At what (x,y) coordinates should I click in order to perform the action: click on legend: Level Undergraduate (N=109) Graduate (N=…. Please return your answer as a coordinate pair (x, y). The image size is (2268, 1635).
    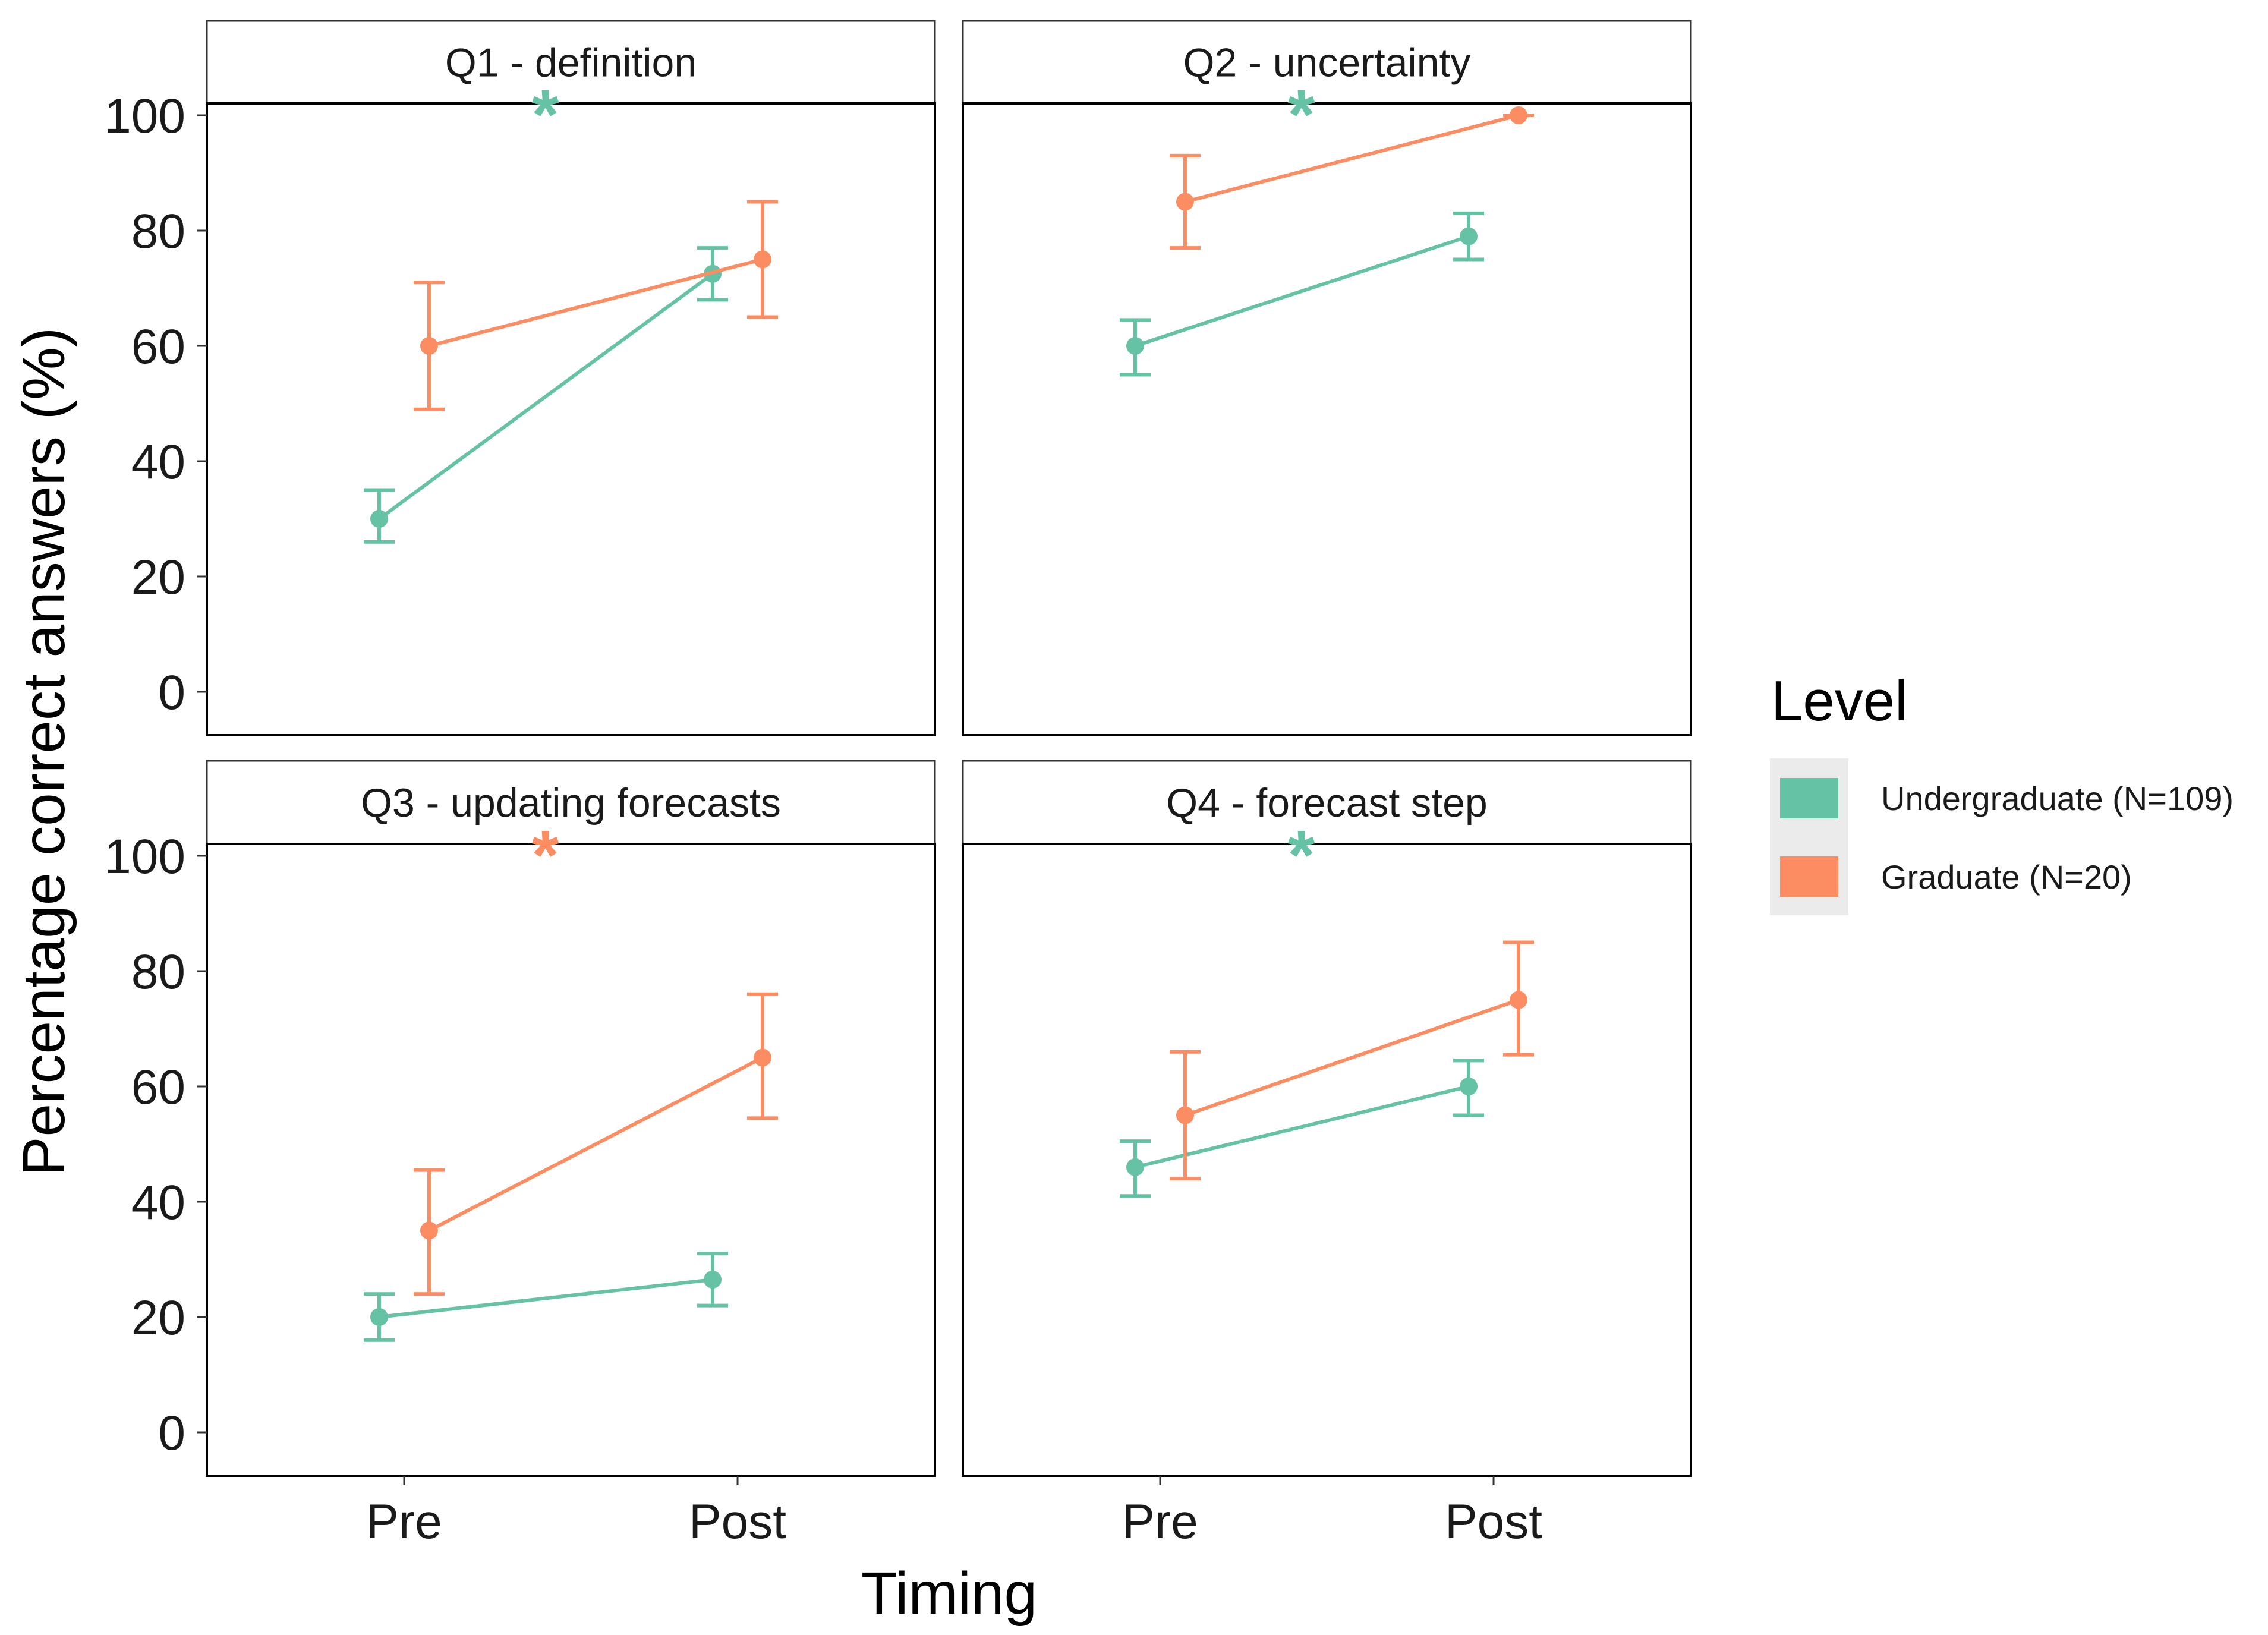
    Looking at the image, I should click on (2002, 792).